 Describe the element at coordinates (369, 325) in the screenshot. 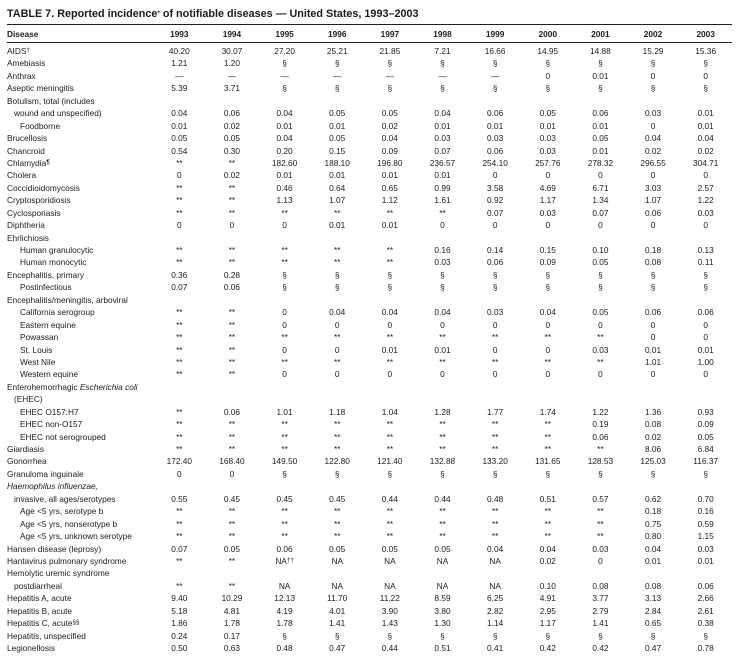

I see `table-row: Eastern equine ** ** 0 0 0 0 0 0 0 0 0` at that location.